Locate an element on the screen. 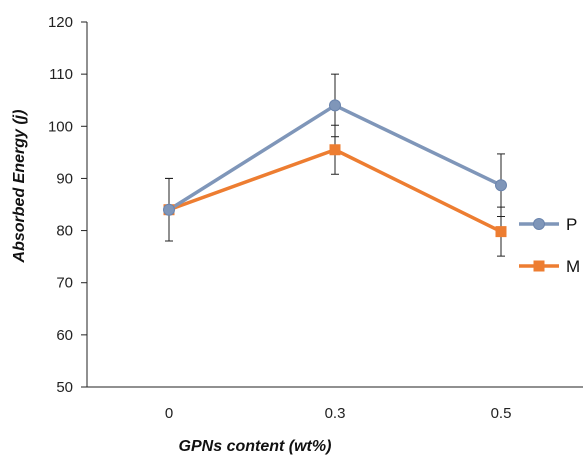  y-tick-label: 90 is located at coordinates (64, 178).